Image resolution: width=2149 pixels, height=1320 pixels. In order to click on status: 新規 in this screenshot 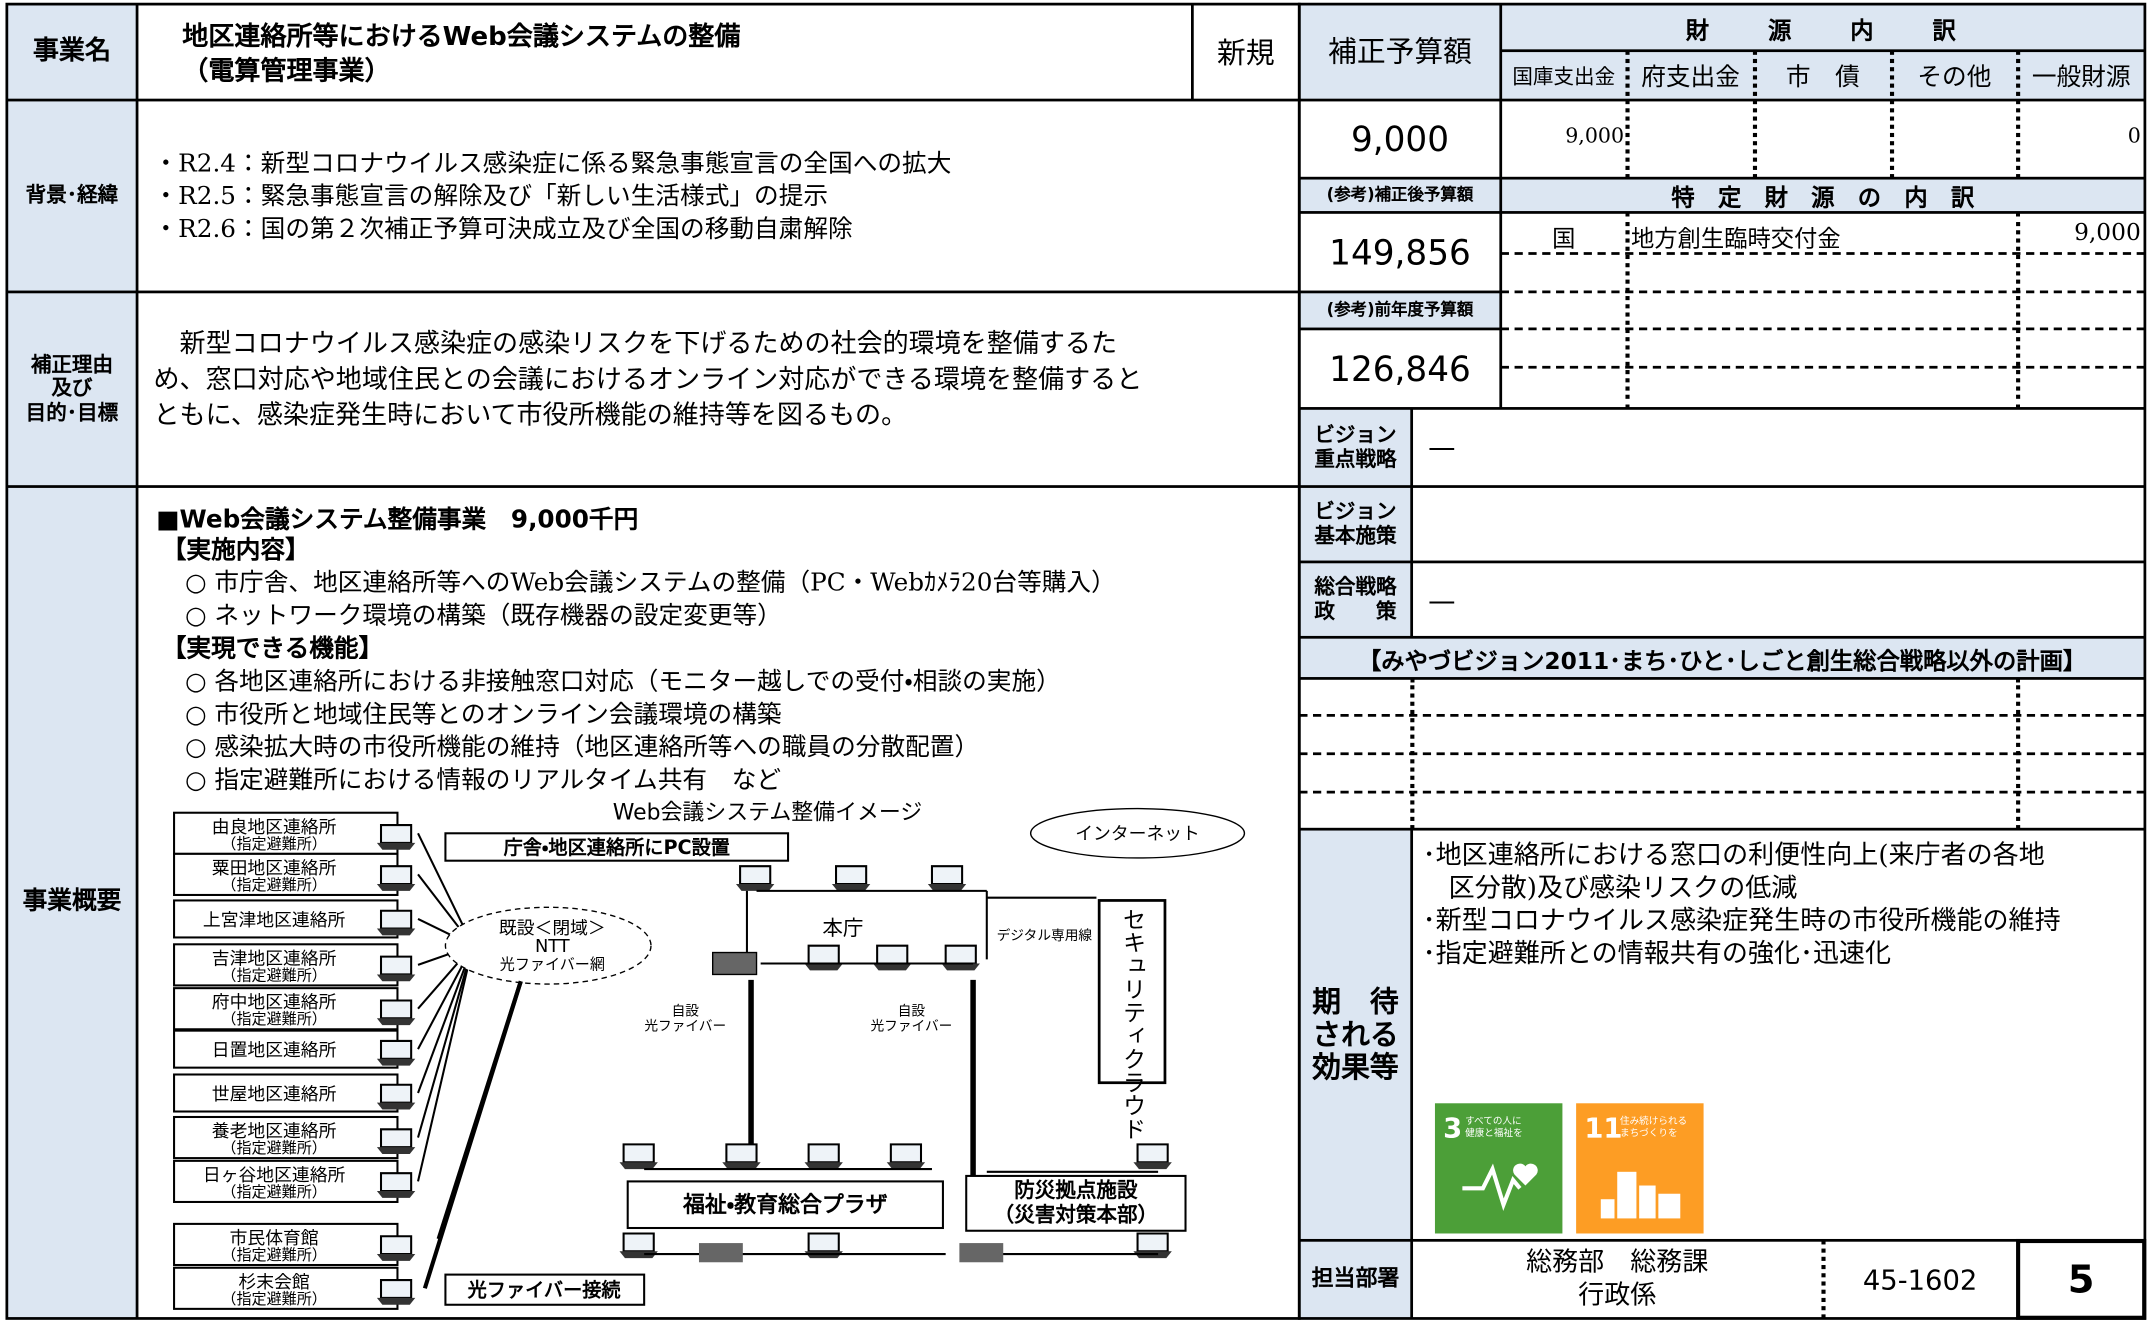, I will do `click(1246, 53)`.